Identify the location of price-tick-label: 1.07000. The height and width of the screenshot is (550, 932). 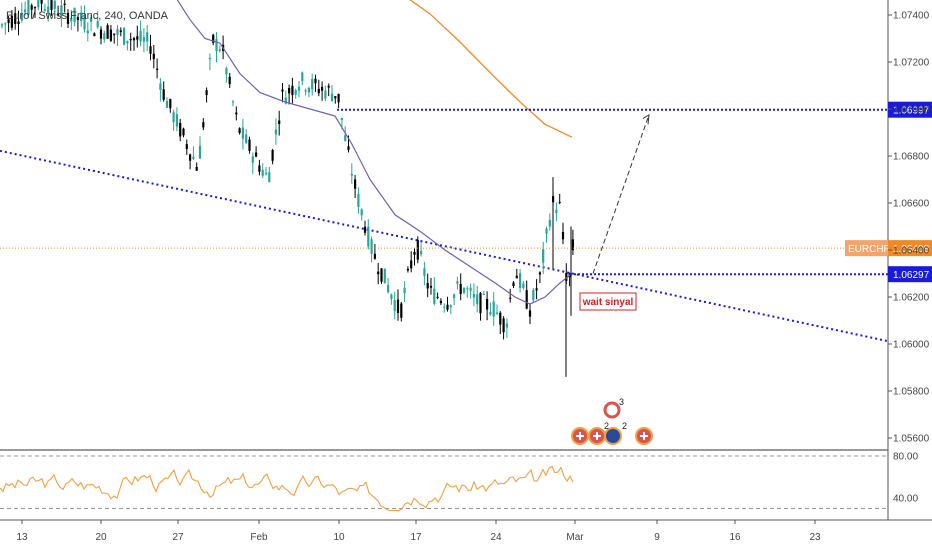
(911, 110).